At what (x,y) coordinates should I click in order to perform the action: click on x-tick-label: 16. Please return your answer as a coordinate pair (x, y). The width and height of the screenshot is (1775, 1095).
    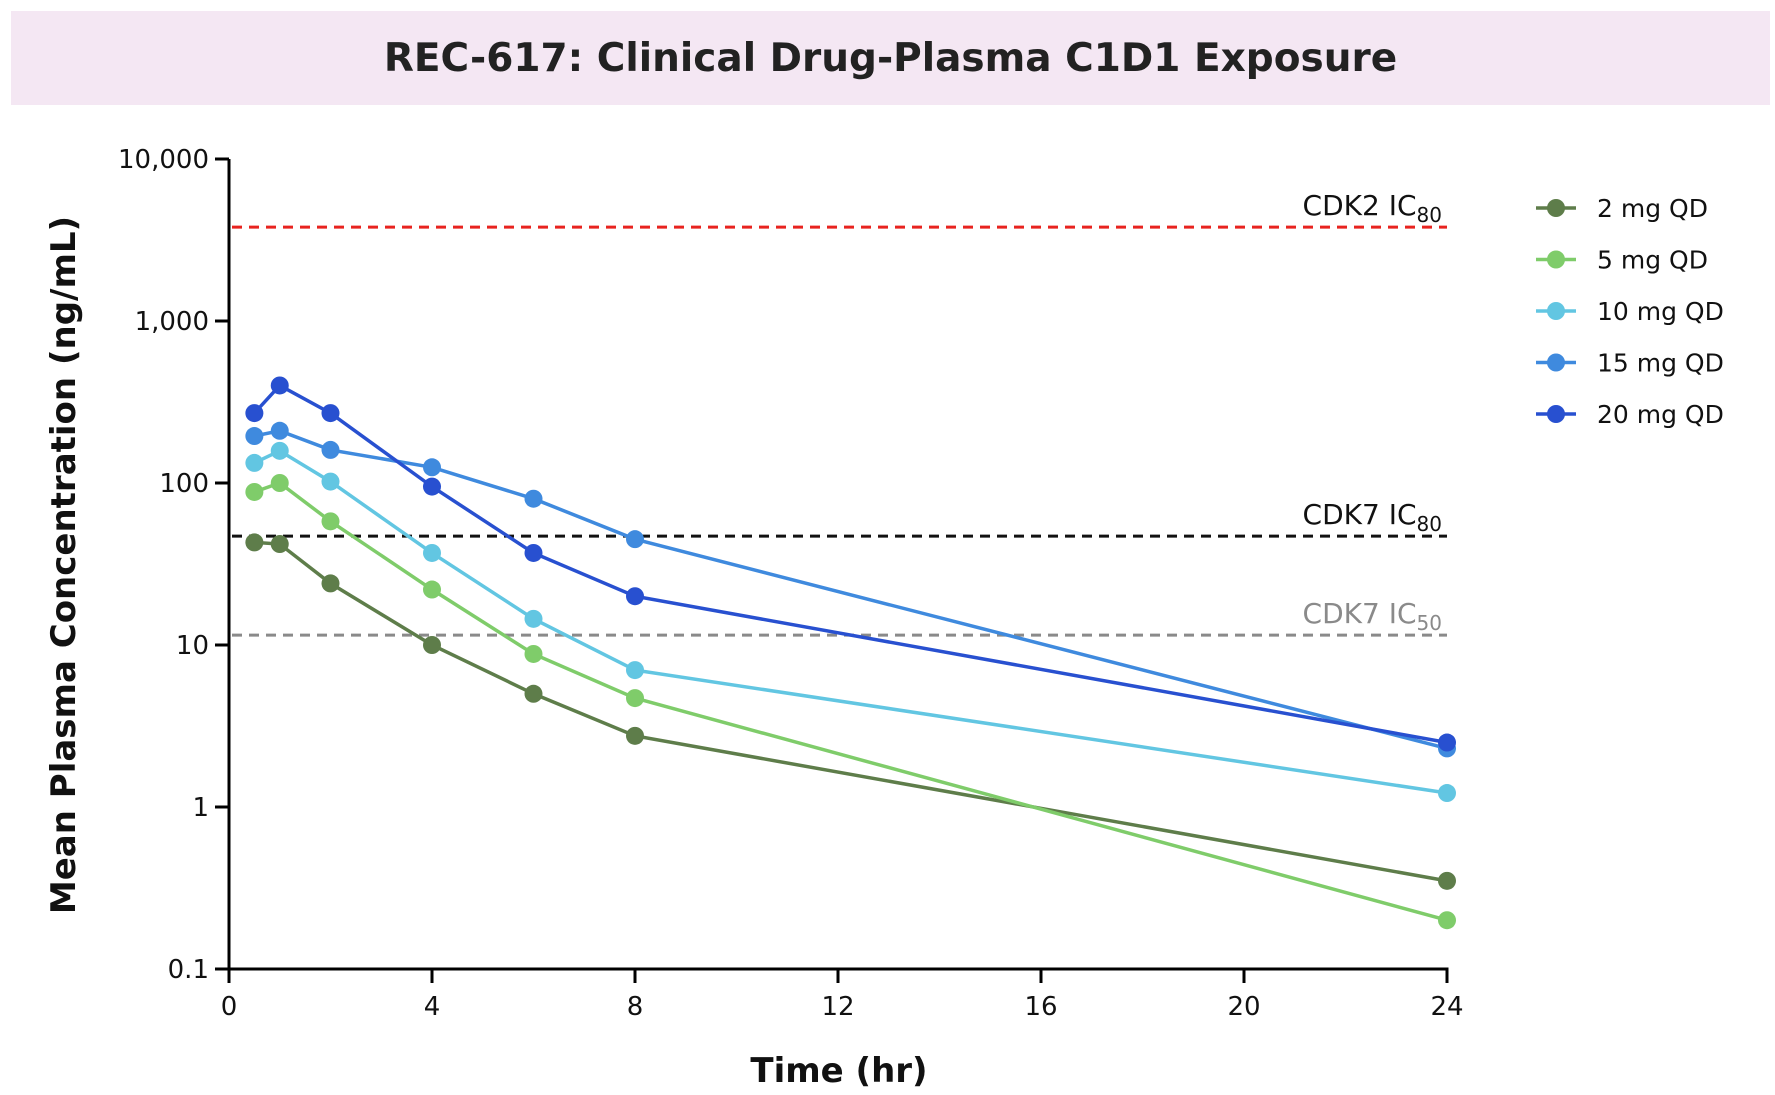
    Looking at the image, I should click on (1040, 1007).